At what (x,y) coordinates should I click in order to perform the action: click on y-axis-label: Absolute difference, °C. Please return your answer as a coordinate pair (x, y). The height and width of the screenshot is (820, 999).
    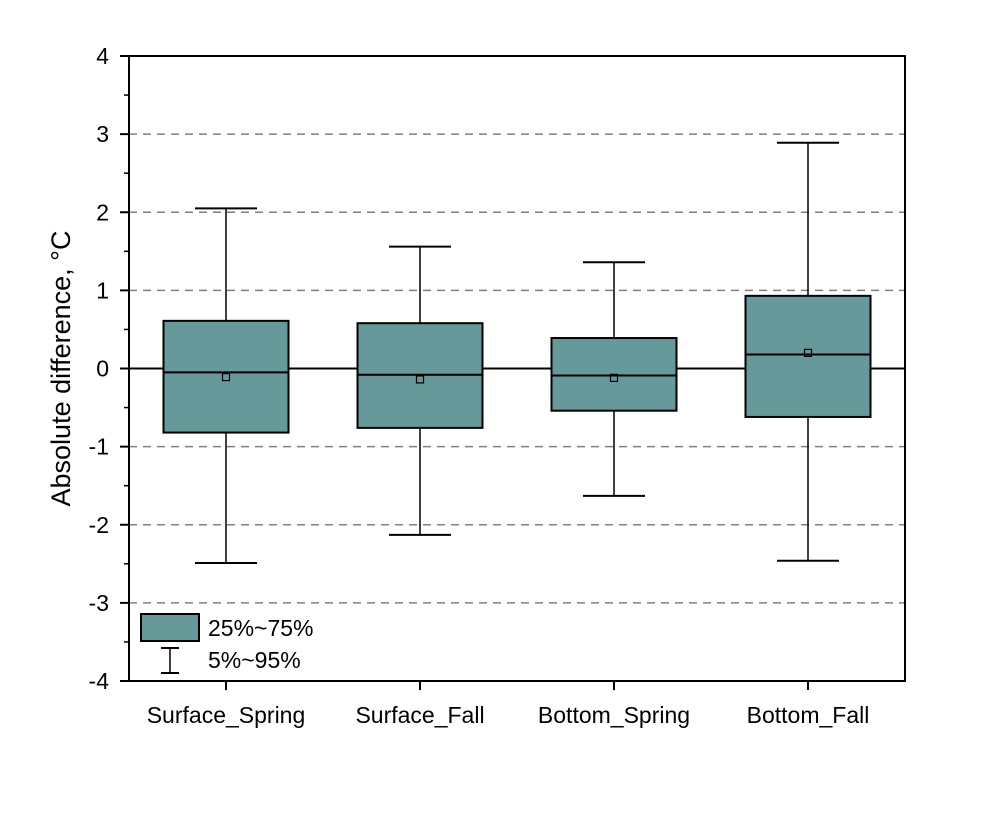
    Looking at the image, I should click on (61, 369).